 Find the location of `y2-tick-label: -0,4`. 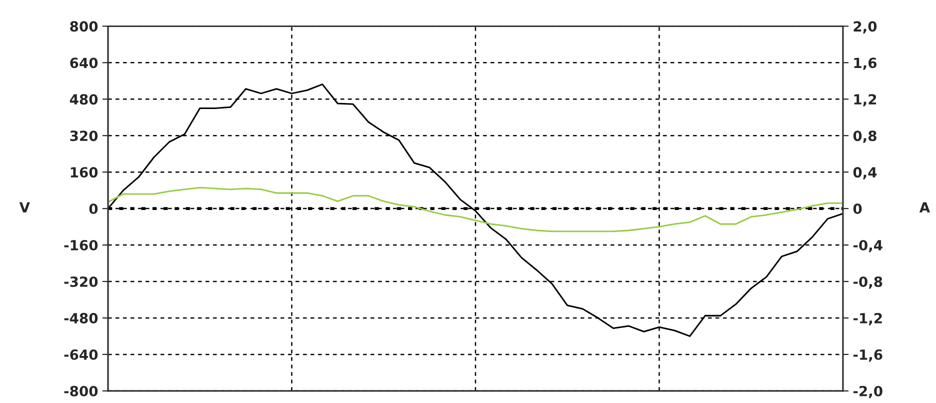

y2-tick-label: -0,4 is located at coordinates (867, 246).